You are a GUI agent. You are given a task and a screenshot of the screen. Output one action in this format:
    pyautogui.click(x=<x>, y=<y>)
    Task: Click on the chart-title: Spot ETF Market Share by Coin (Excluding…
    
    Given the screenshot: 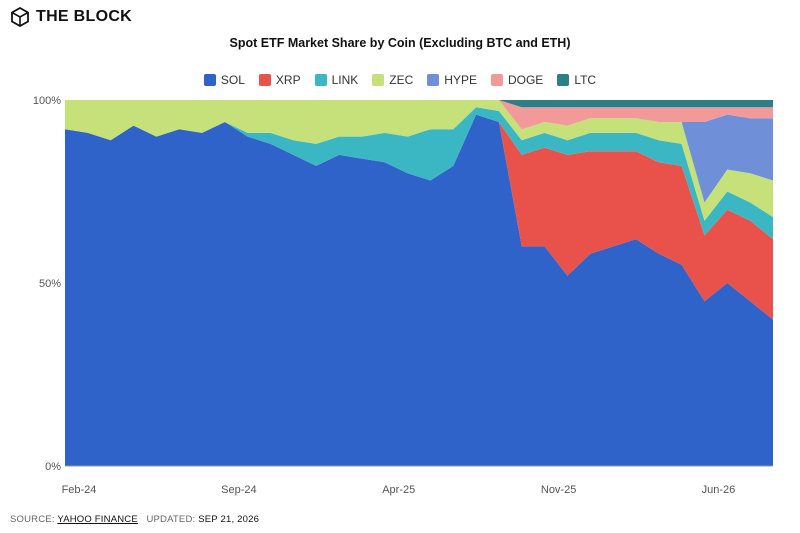 What is the action you would take?
    pyautogui.click(x=400, y=43)
    